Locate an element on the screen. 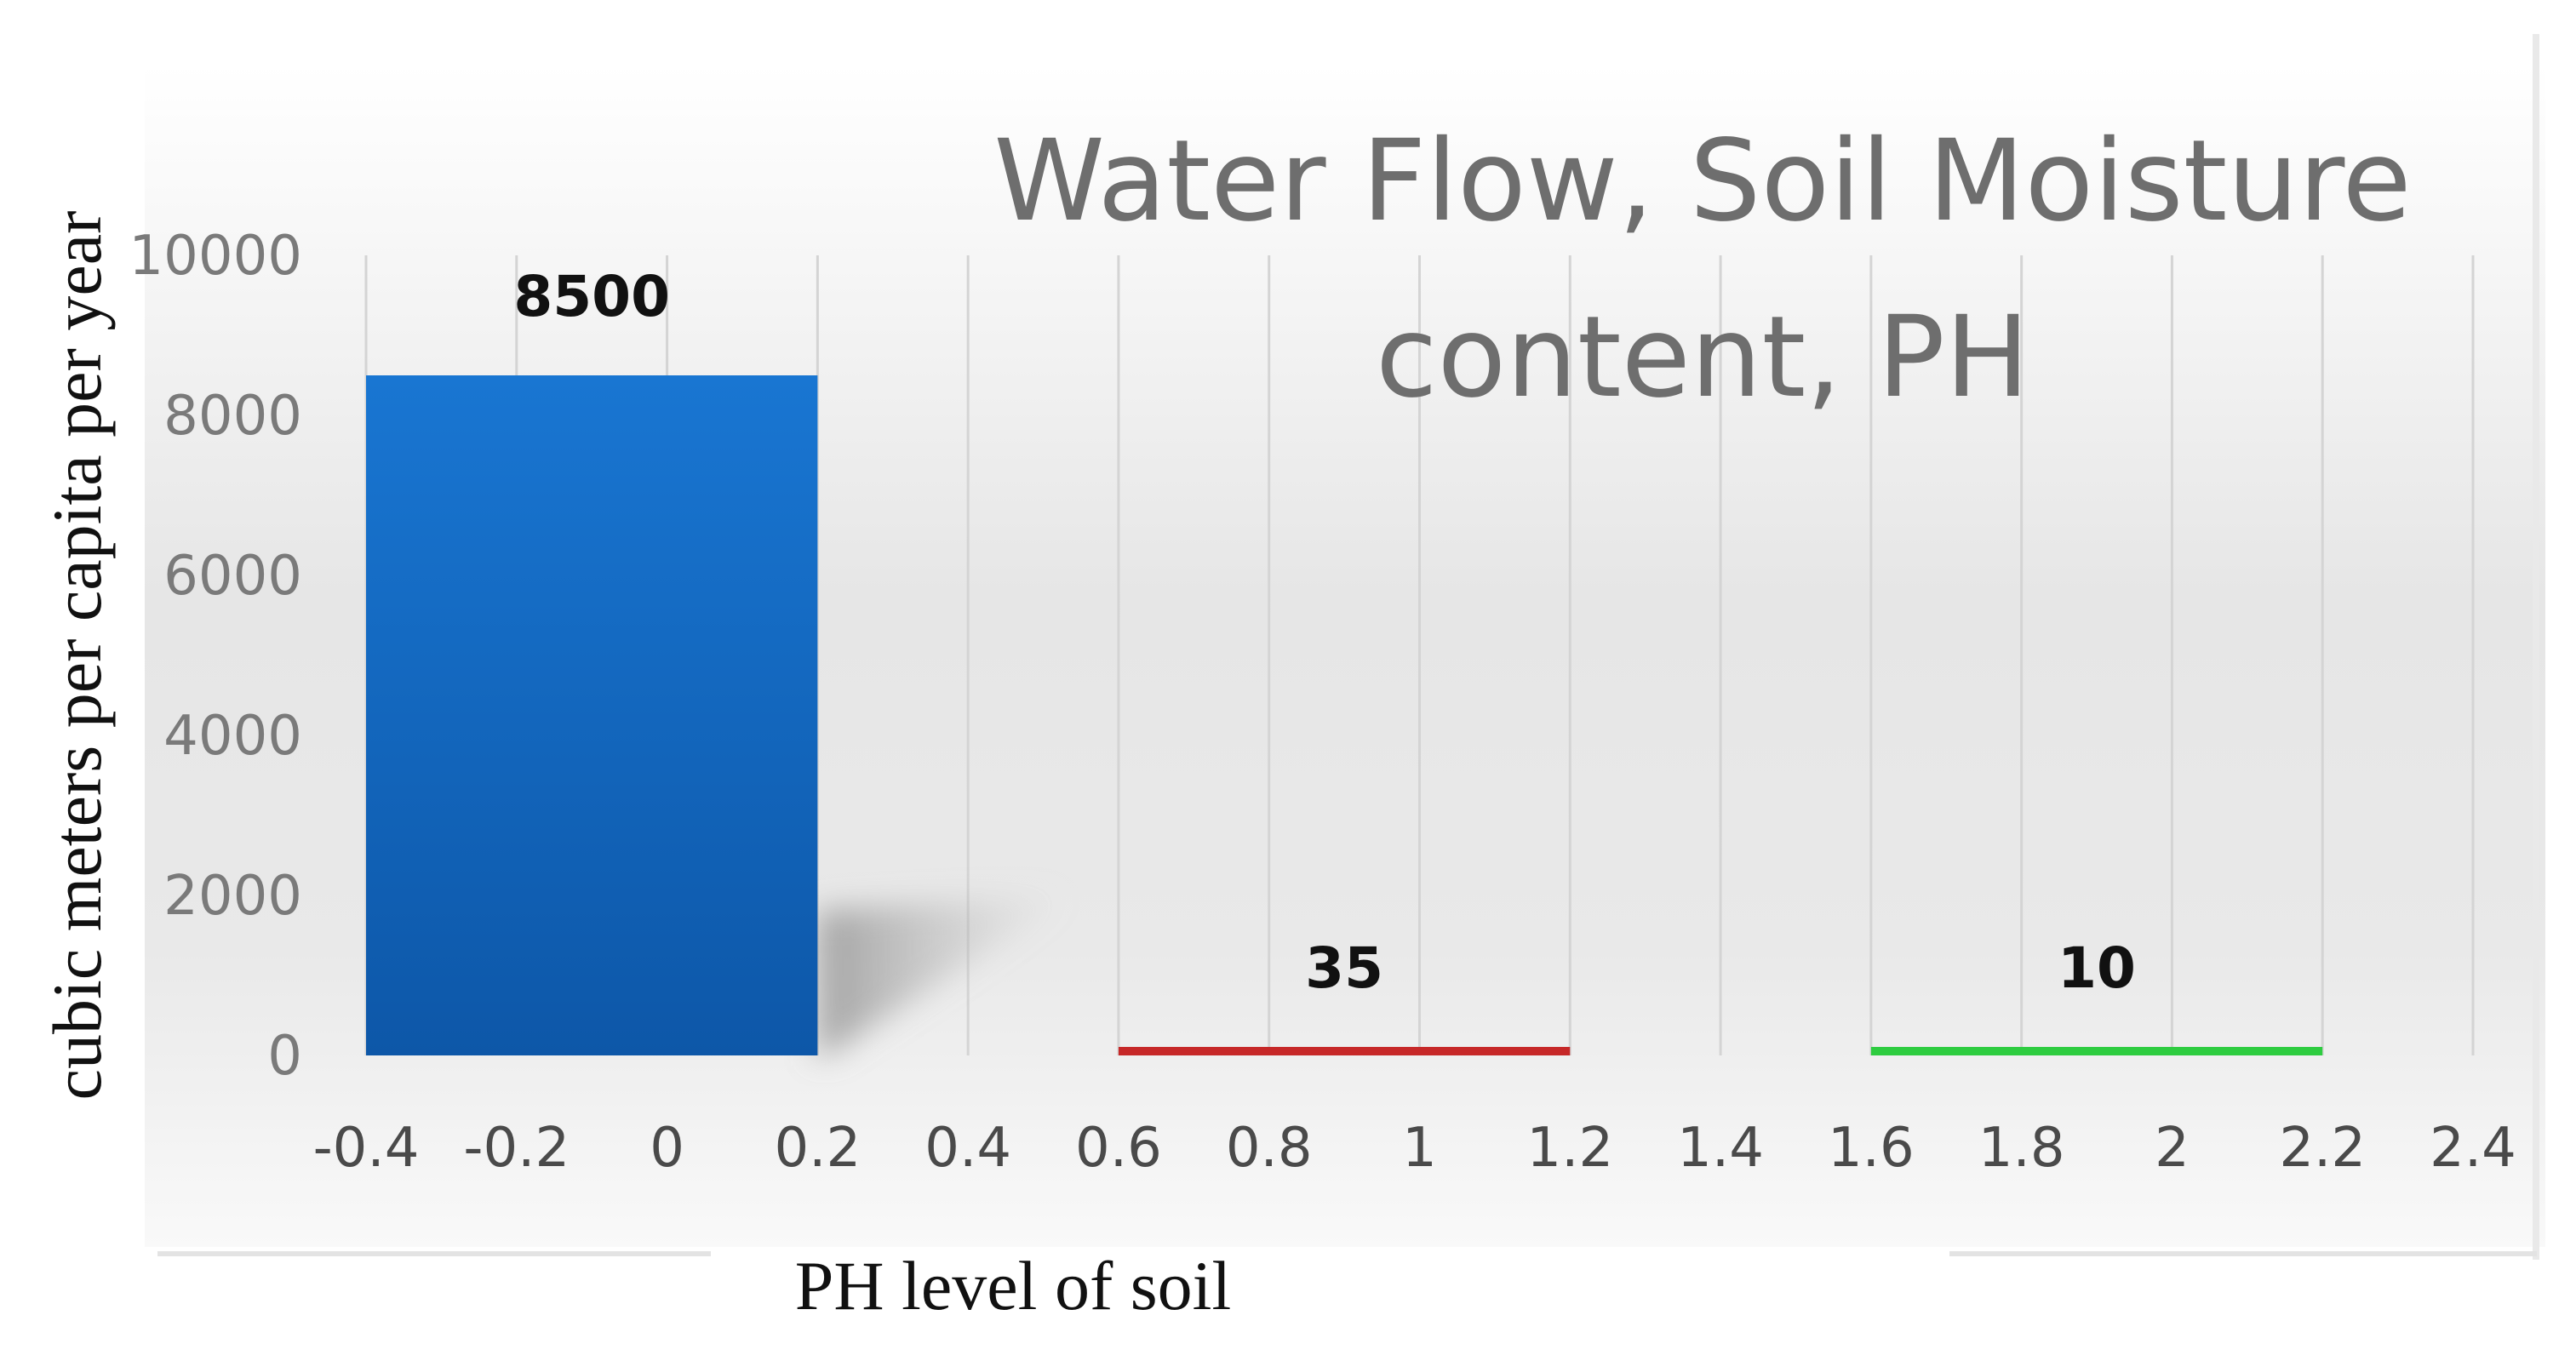  bar-shadow-shape is located at coordinates (945, 974).